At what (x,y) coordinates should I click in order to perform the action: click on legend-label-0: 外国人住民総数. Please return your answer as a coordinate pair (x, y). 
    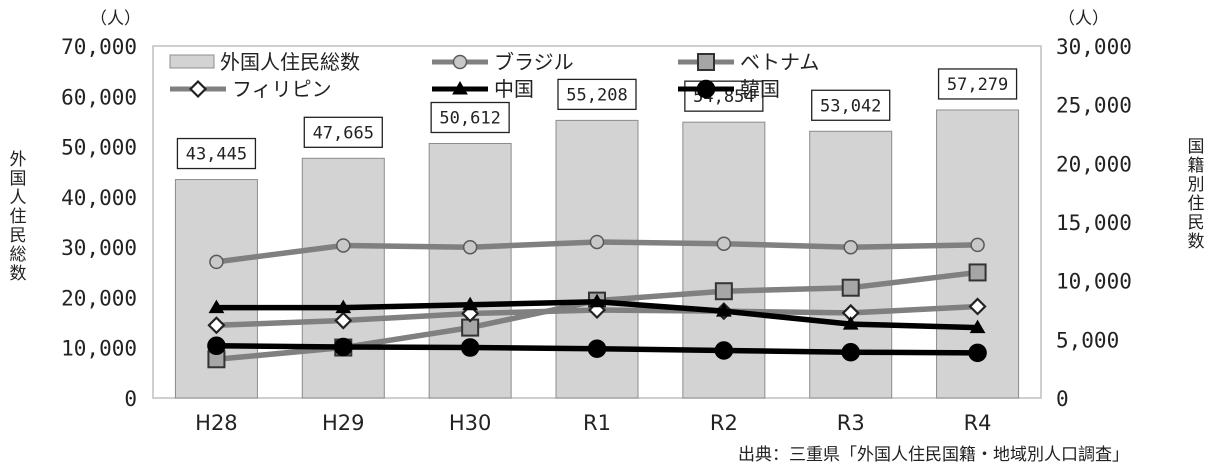
    Looking at the image, I should click on (290, 62).